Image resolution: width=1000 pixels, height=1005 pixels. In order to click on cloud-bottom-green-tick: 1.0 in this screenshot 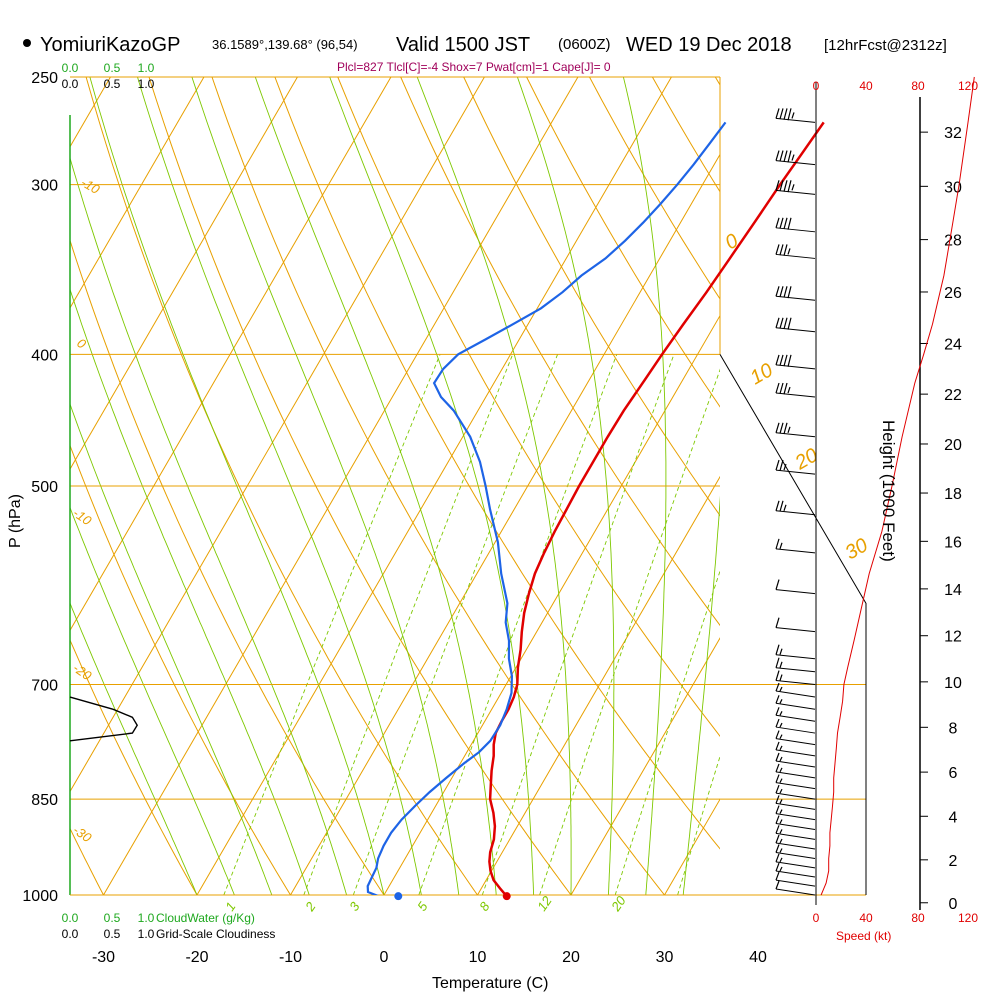, I will do `click(146, 918)`.